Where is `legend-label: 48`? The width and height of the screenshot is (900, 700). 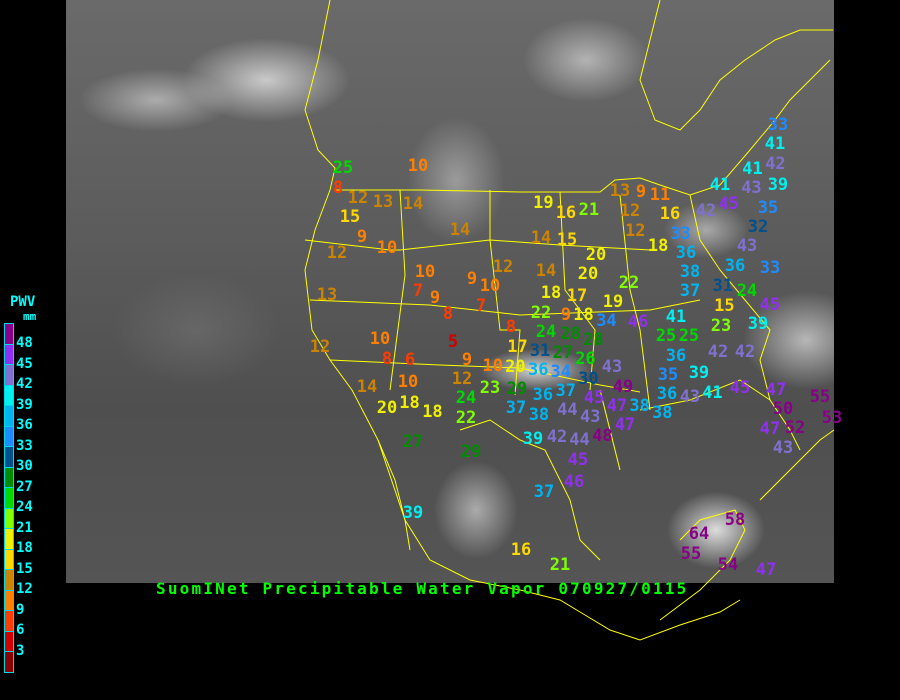
legend-label: 48 is located at coordinates (24, 343).